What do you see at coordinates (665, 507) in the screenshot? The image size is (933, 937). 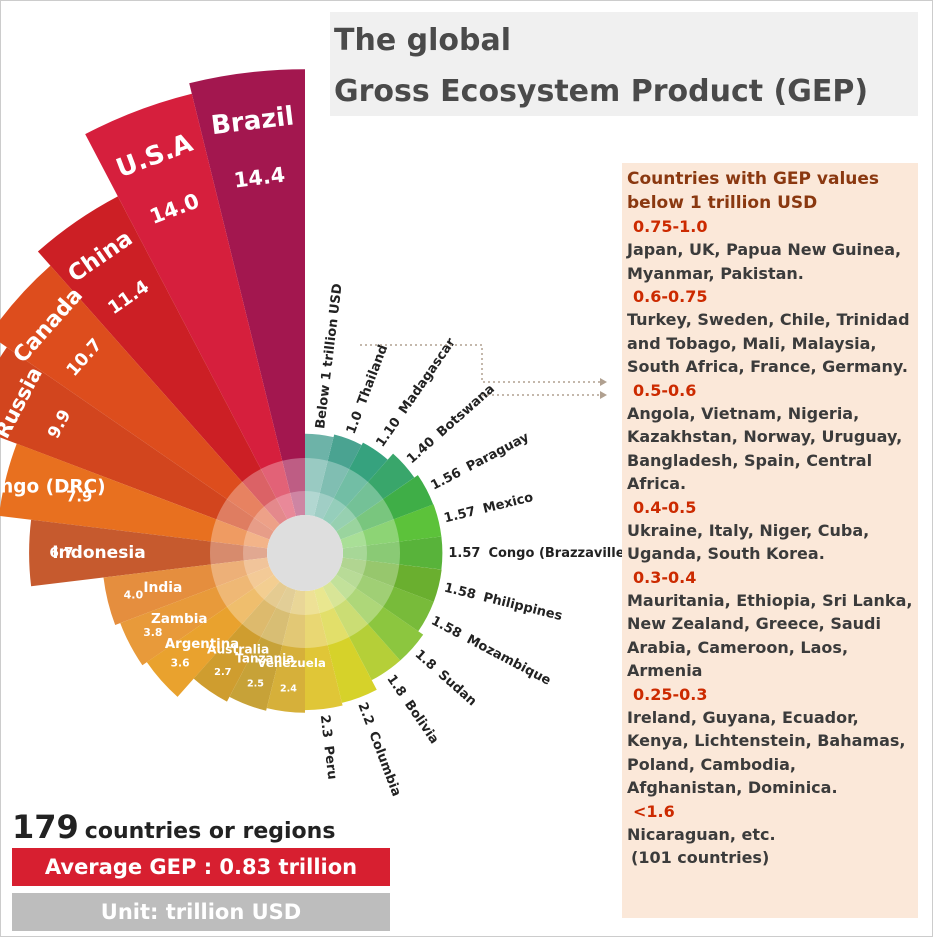 I see `range-label: 0.4-0.5` at bounding box center [665, 507].